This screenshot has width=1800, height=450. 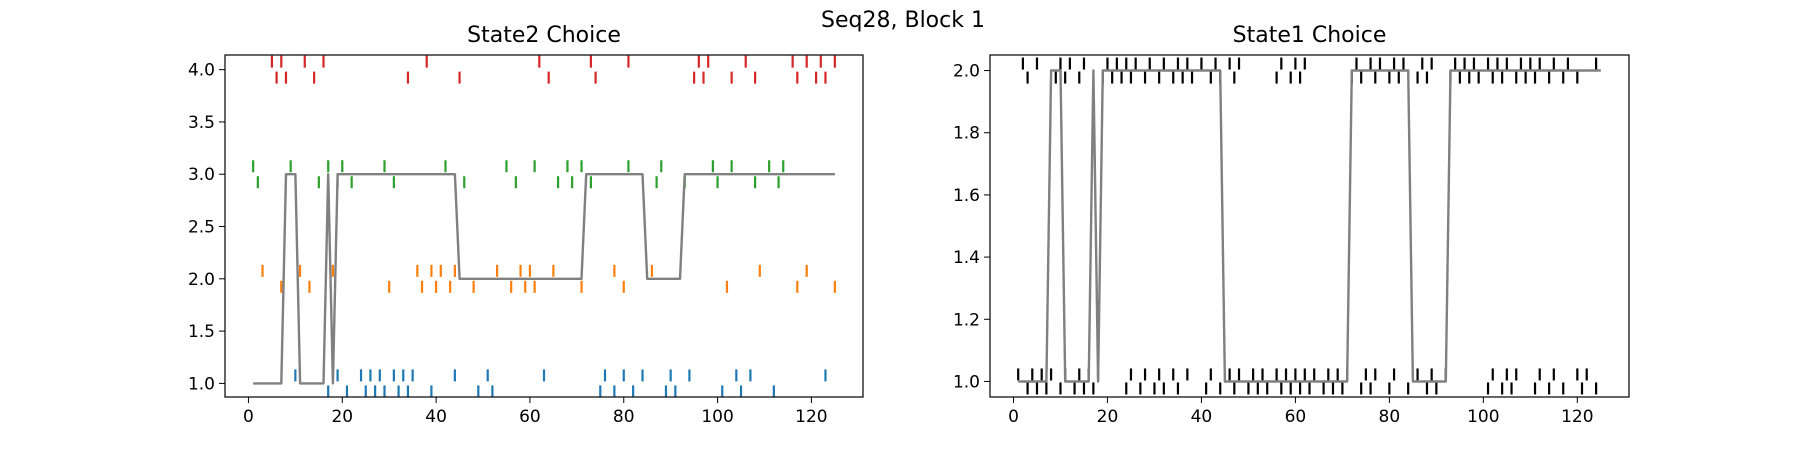 I want to click on y-tick-label: 4.0, so click(x=201, y=71).